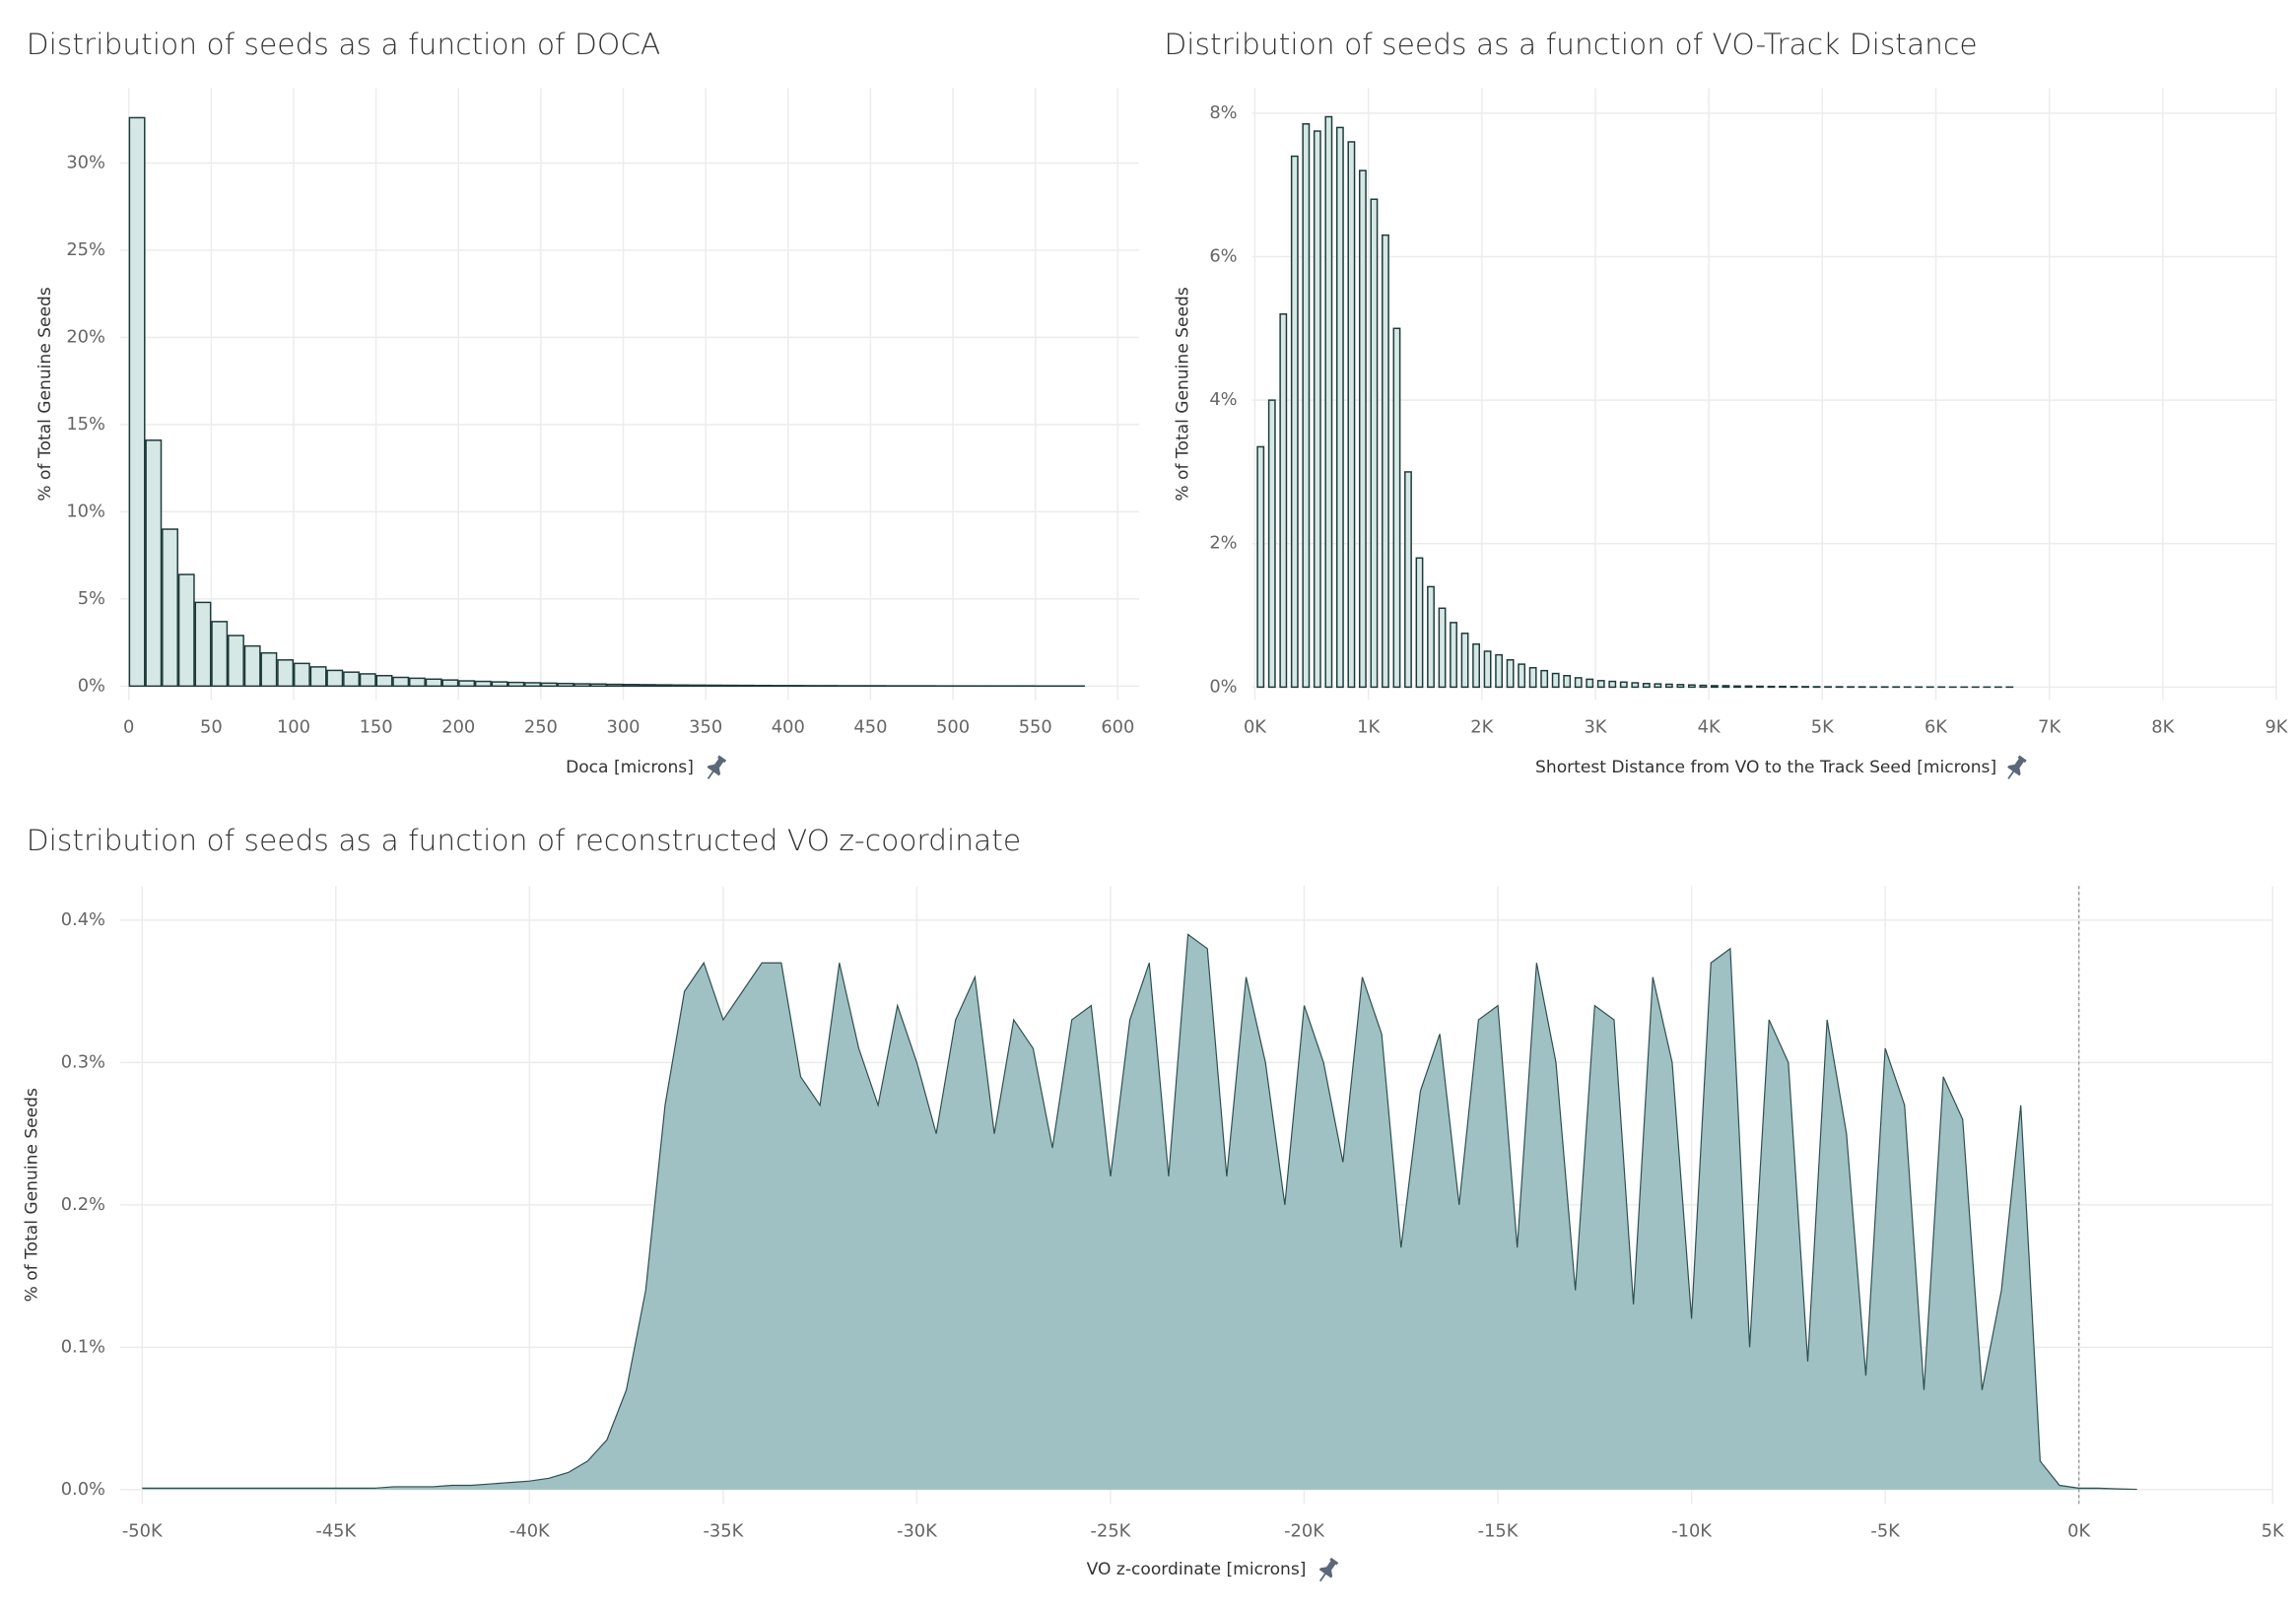 This screenshot has height=1608, width=2296. I want to click on y-tick-label: 0.2%, so click(83, 1205).